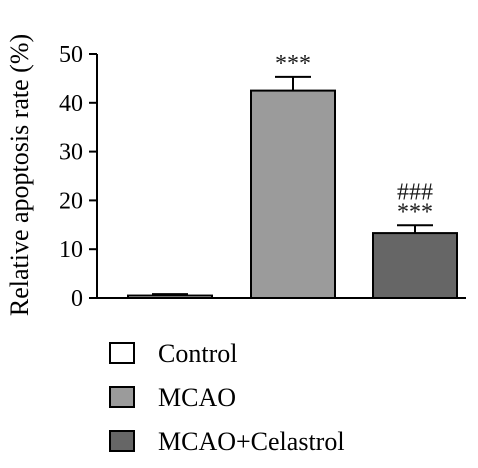  What do you see at coordinates (415, 192) in the screenshot?
I see `significance-label: ###` at bounding box center [415, 192].